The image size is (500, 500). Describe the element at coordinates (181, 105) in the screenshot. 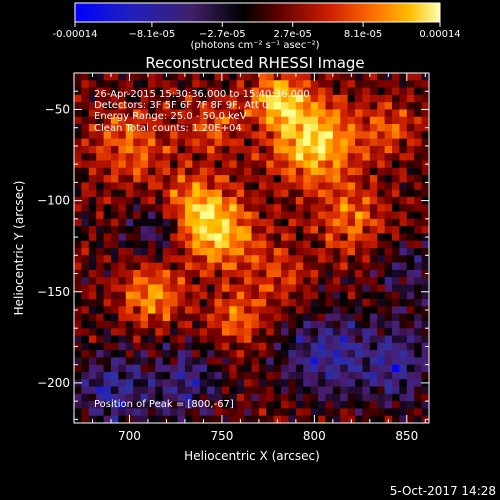

I see `annotation-detectors: Detectors: 3F 5F 6F 7F 8F 9F, Att 0` at that location.